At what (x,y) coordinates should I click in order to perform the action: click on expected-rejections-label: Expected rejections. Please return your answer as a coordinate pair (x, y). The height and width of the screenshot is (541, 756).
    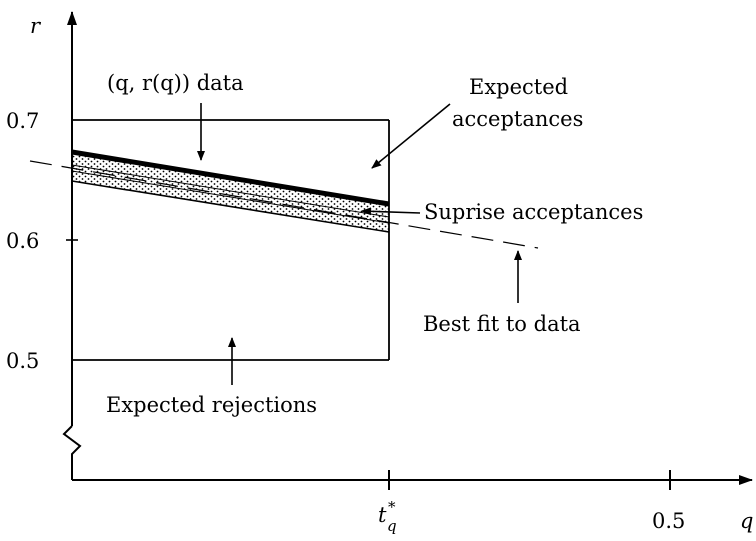
    Looking at the image, I should click on (211, 405).